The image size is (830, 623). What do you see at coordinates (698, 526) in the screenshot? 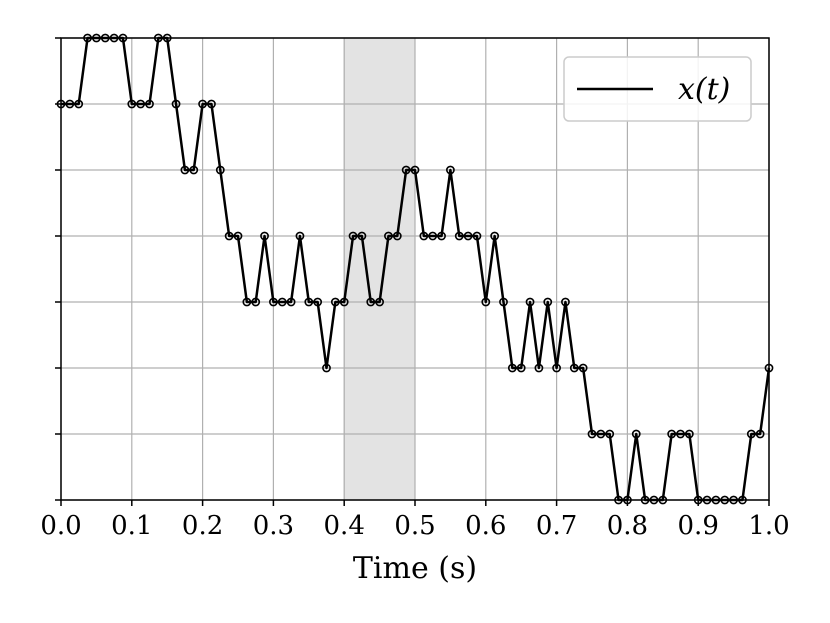
I see `x-tick-label: 0.9` at bounding box center [698, 526].